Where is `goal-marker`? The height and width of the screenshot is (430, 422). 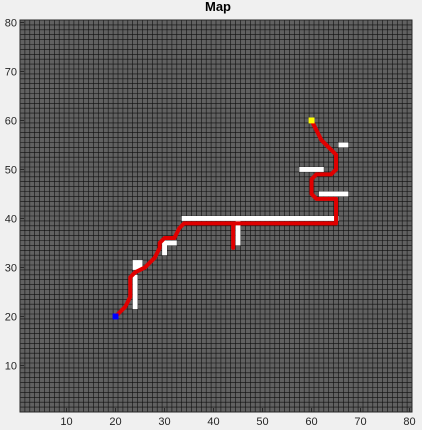
goal-marker is located at coordinates (311, 120).